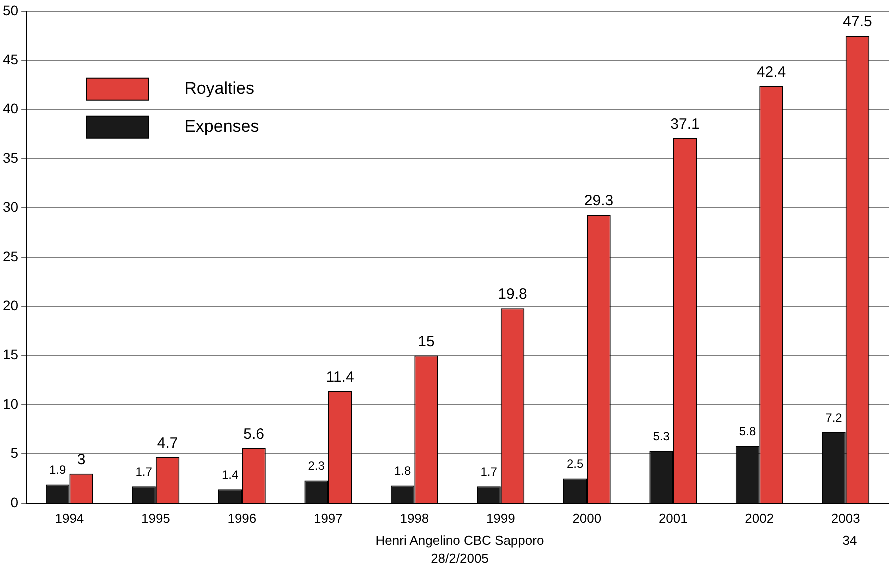 The image size is (893, 575). What do you see at coordinates (167, 443) in the screenshot?
I see `data-label: 4.7` at bounding box center [167, 443].